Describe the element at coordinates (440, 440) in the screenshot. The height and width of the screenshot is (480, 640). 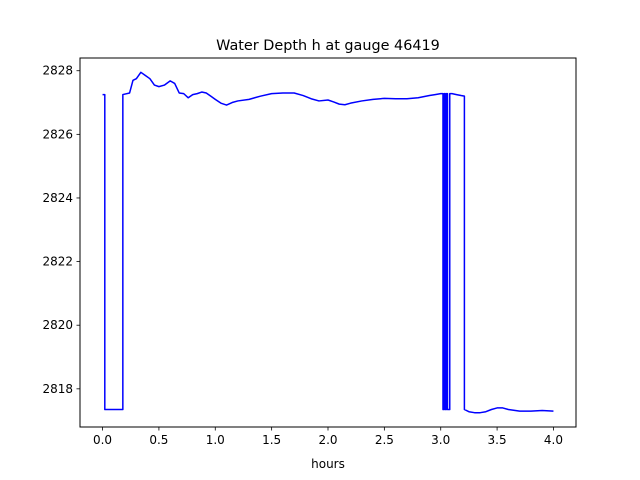
I see `x-tick-label: 3.0` at that location.